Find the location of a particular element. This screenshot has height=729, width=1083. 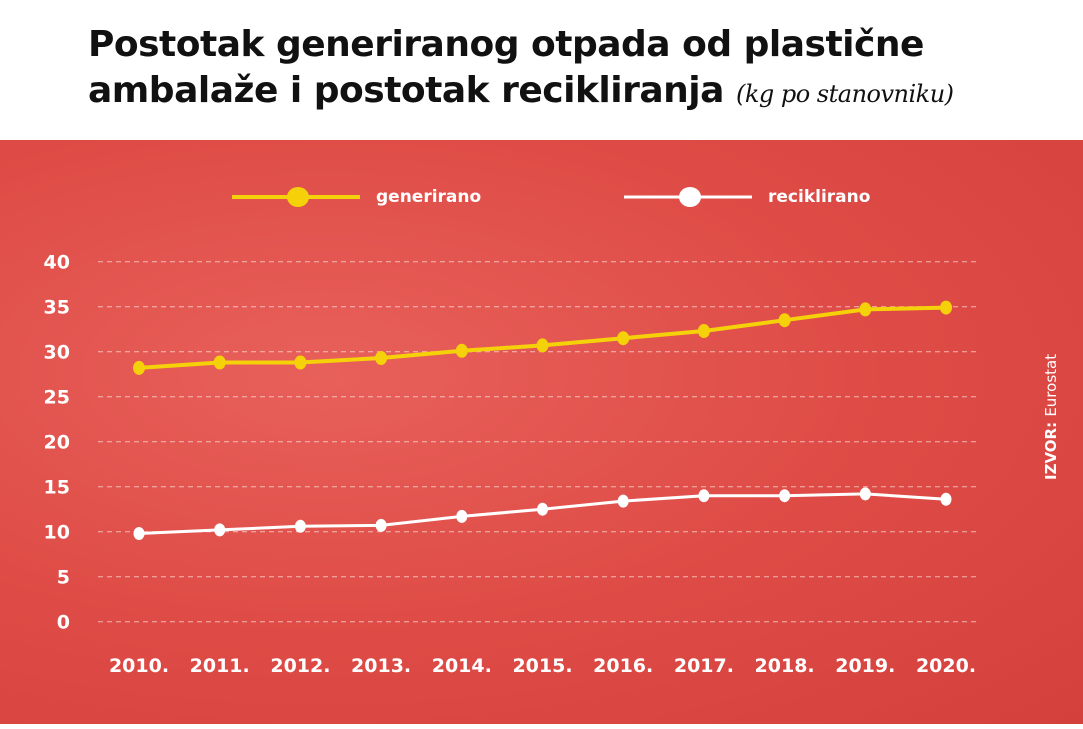

y-tick-label: 35 is located at coordinates (57, 308).